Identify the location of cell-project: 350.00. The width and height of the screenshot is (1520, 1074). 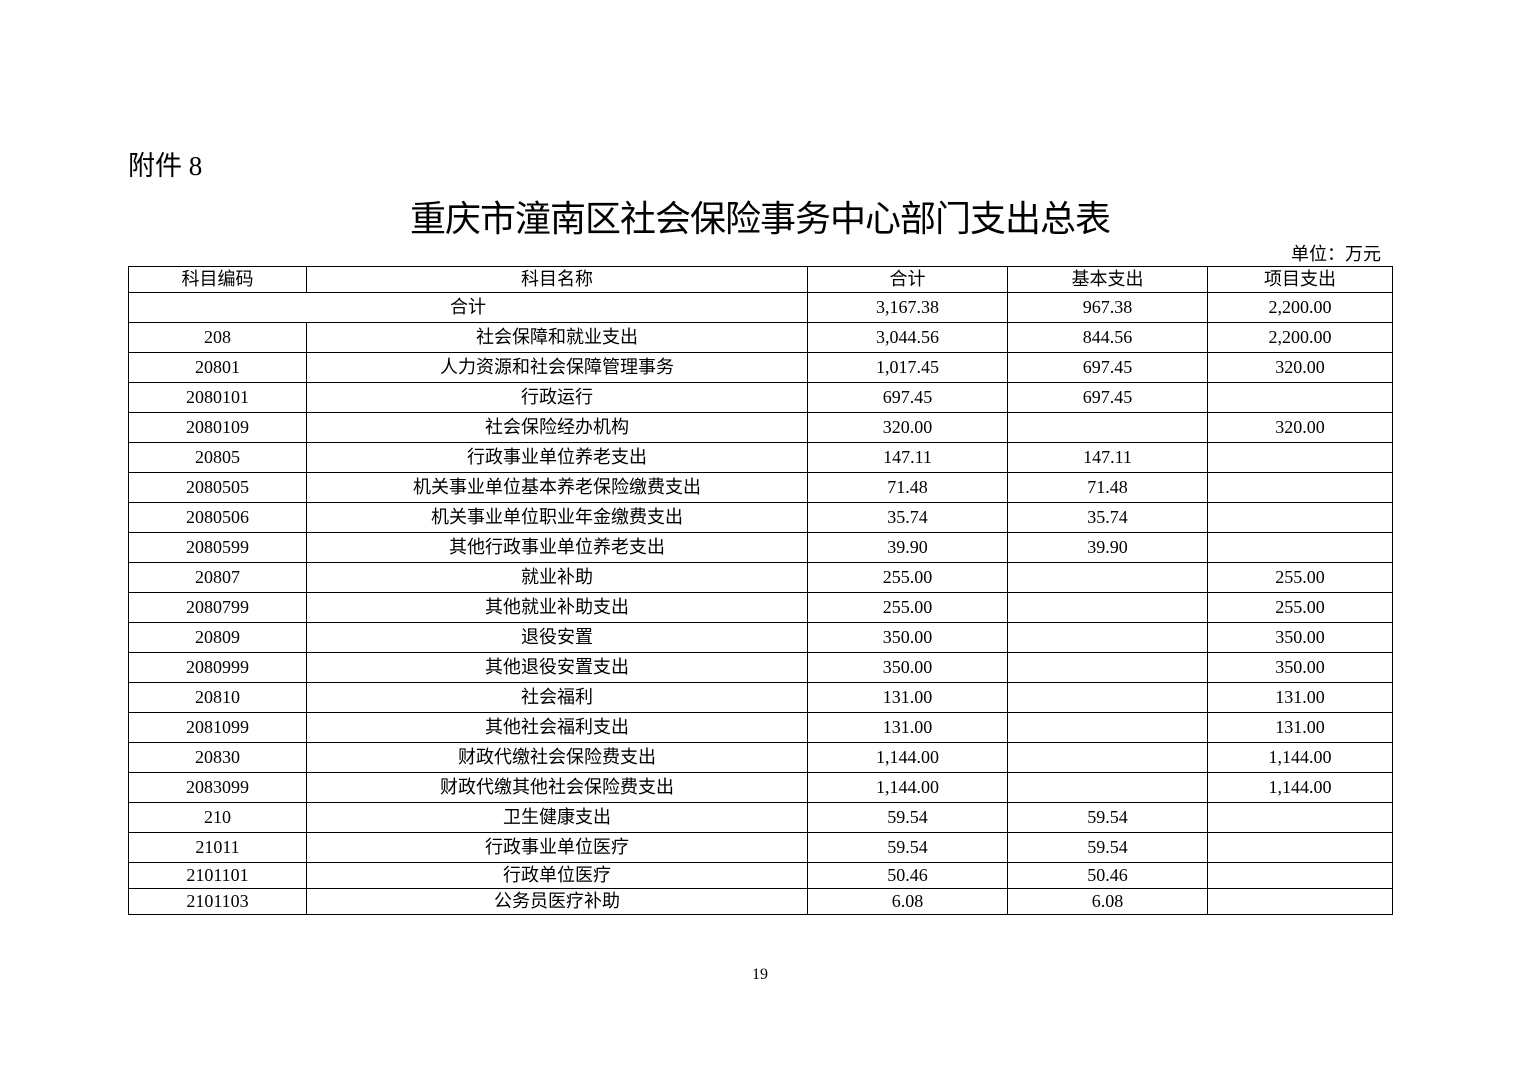
(1300, 667).